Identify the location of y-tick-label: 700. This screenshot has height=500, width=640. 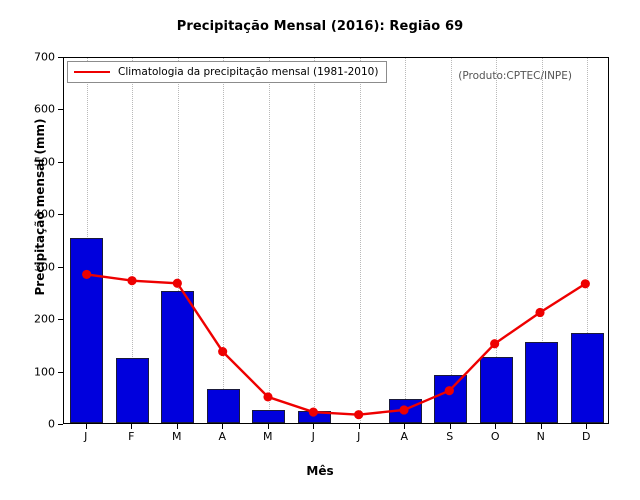
(44, 57).